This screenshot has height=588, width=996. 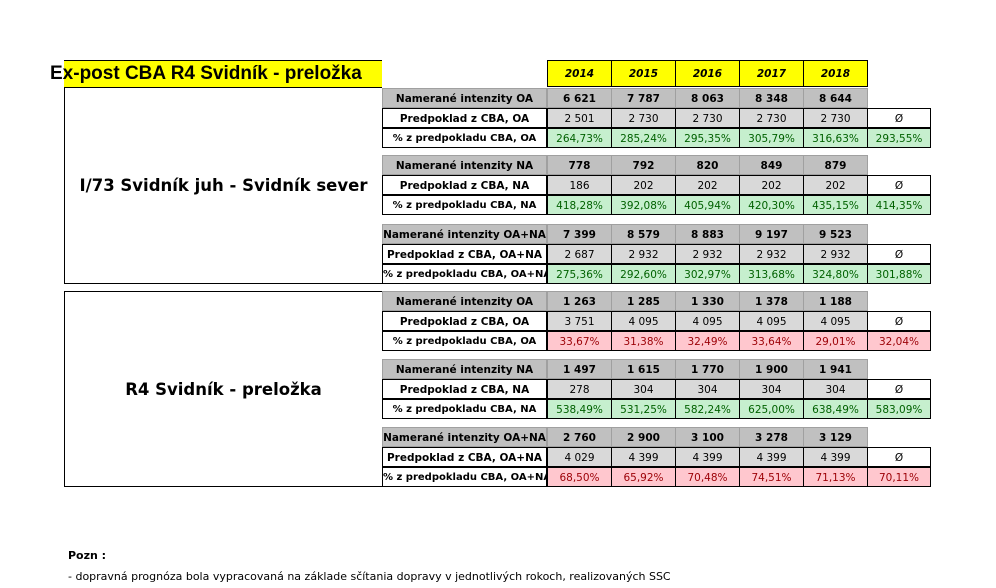 What do you see at coordinates (835, 409) in the screenshot?
I see `percent-value: 638,49%` at bounding box center [835, 409].